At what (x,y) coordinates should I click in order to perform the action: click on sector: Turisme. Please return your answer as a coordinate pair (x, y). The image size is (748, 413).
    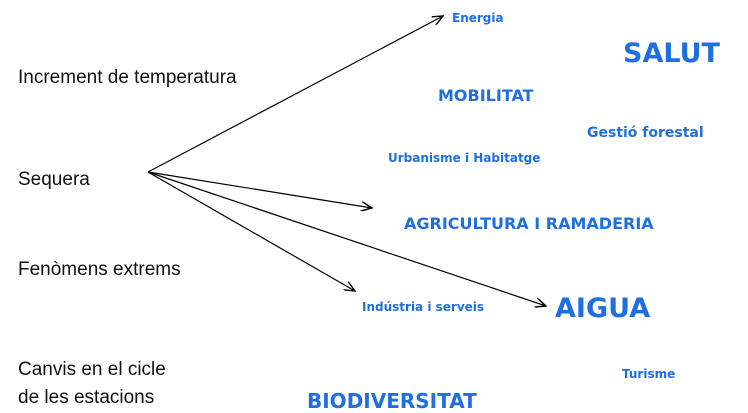
    Looking at the image, I should click on (648, 374).